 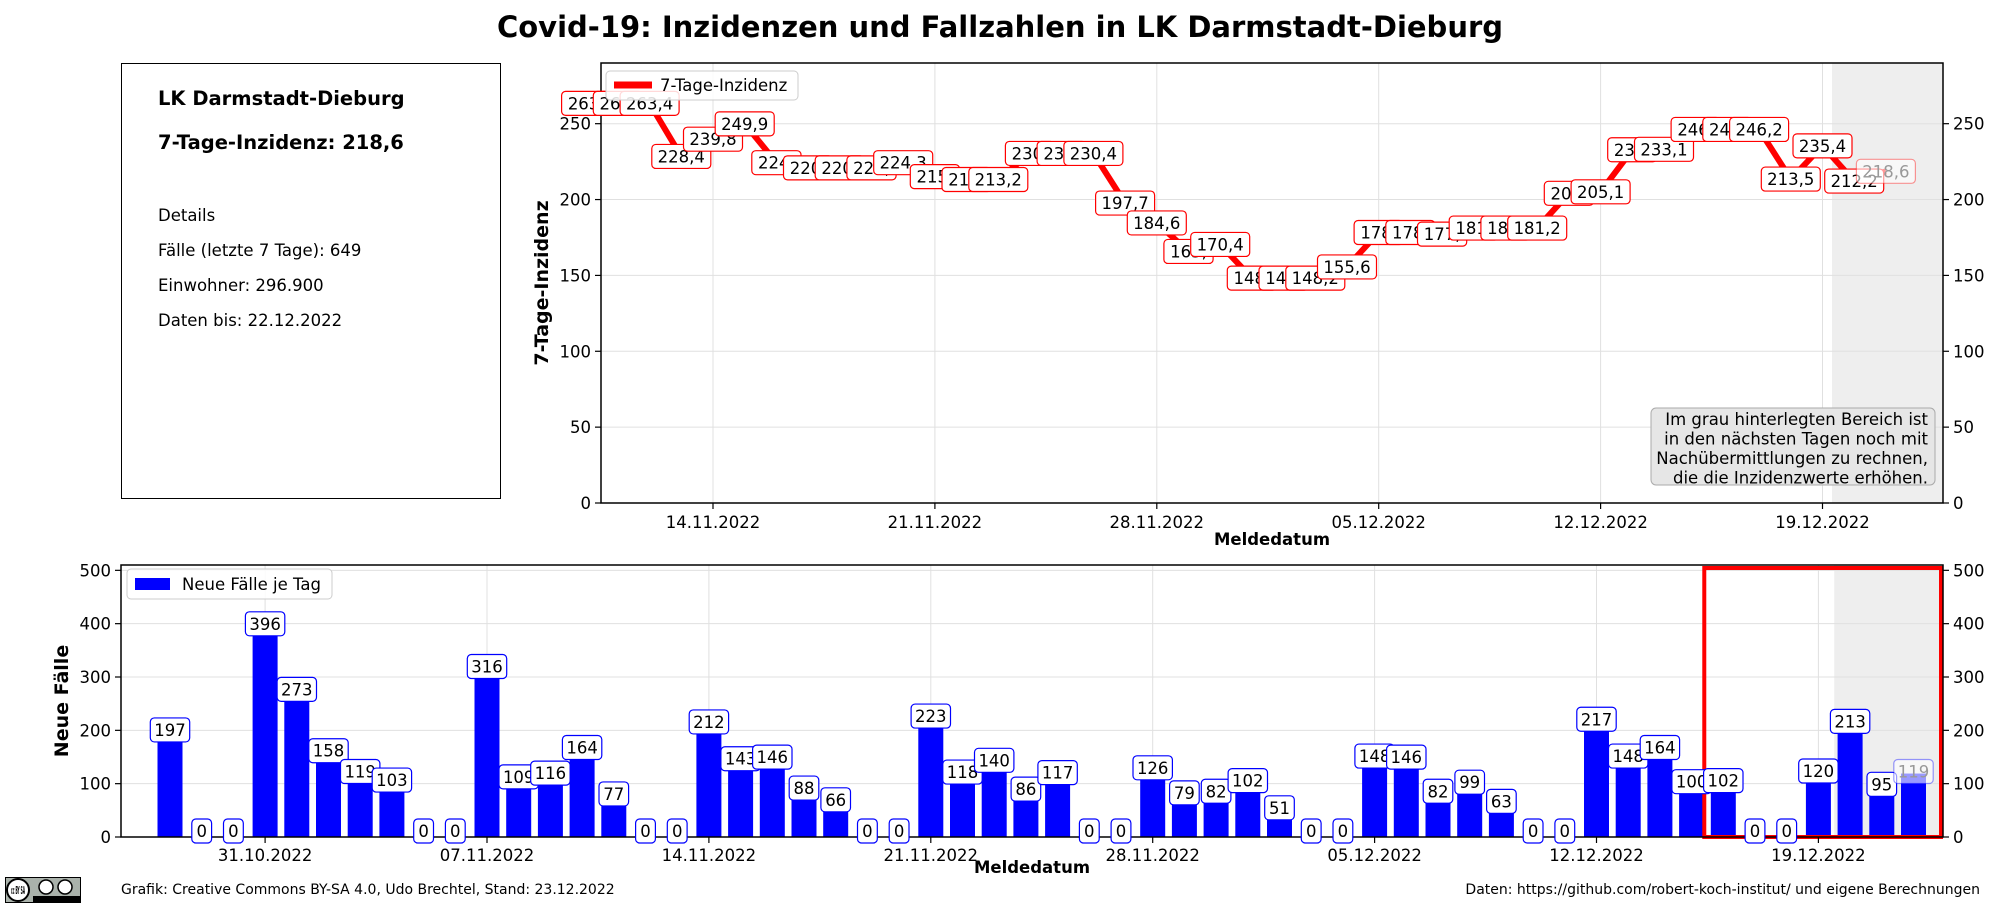 What do you see at coordinates (1374, 855) in the screenshot?
I see `x-tick-label: 05.12.2022` at bounding box center [1374, 855].